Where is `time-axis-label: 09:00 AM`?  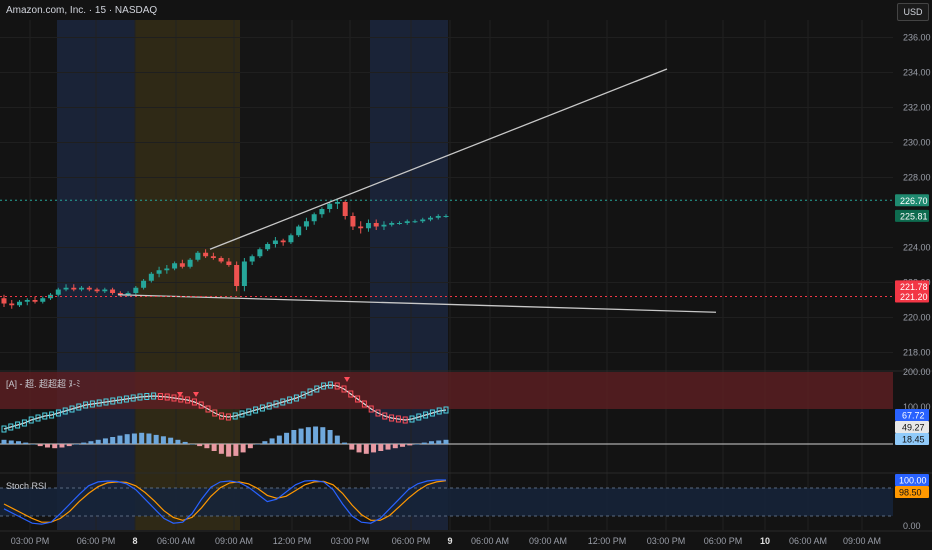 time-axis-label: 09:00 AM is located at coordinates (234, 541).